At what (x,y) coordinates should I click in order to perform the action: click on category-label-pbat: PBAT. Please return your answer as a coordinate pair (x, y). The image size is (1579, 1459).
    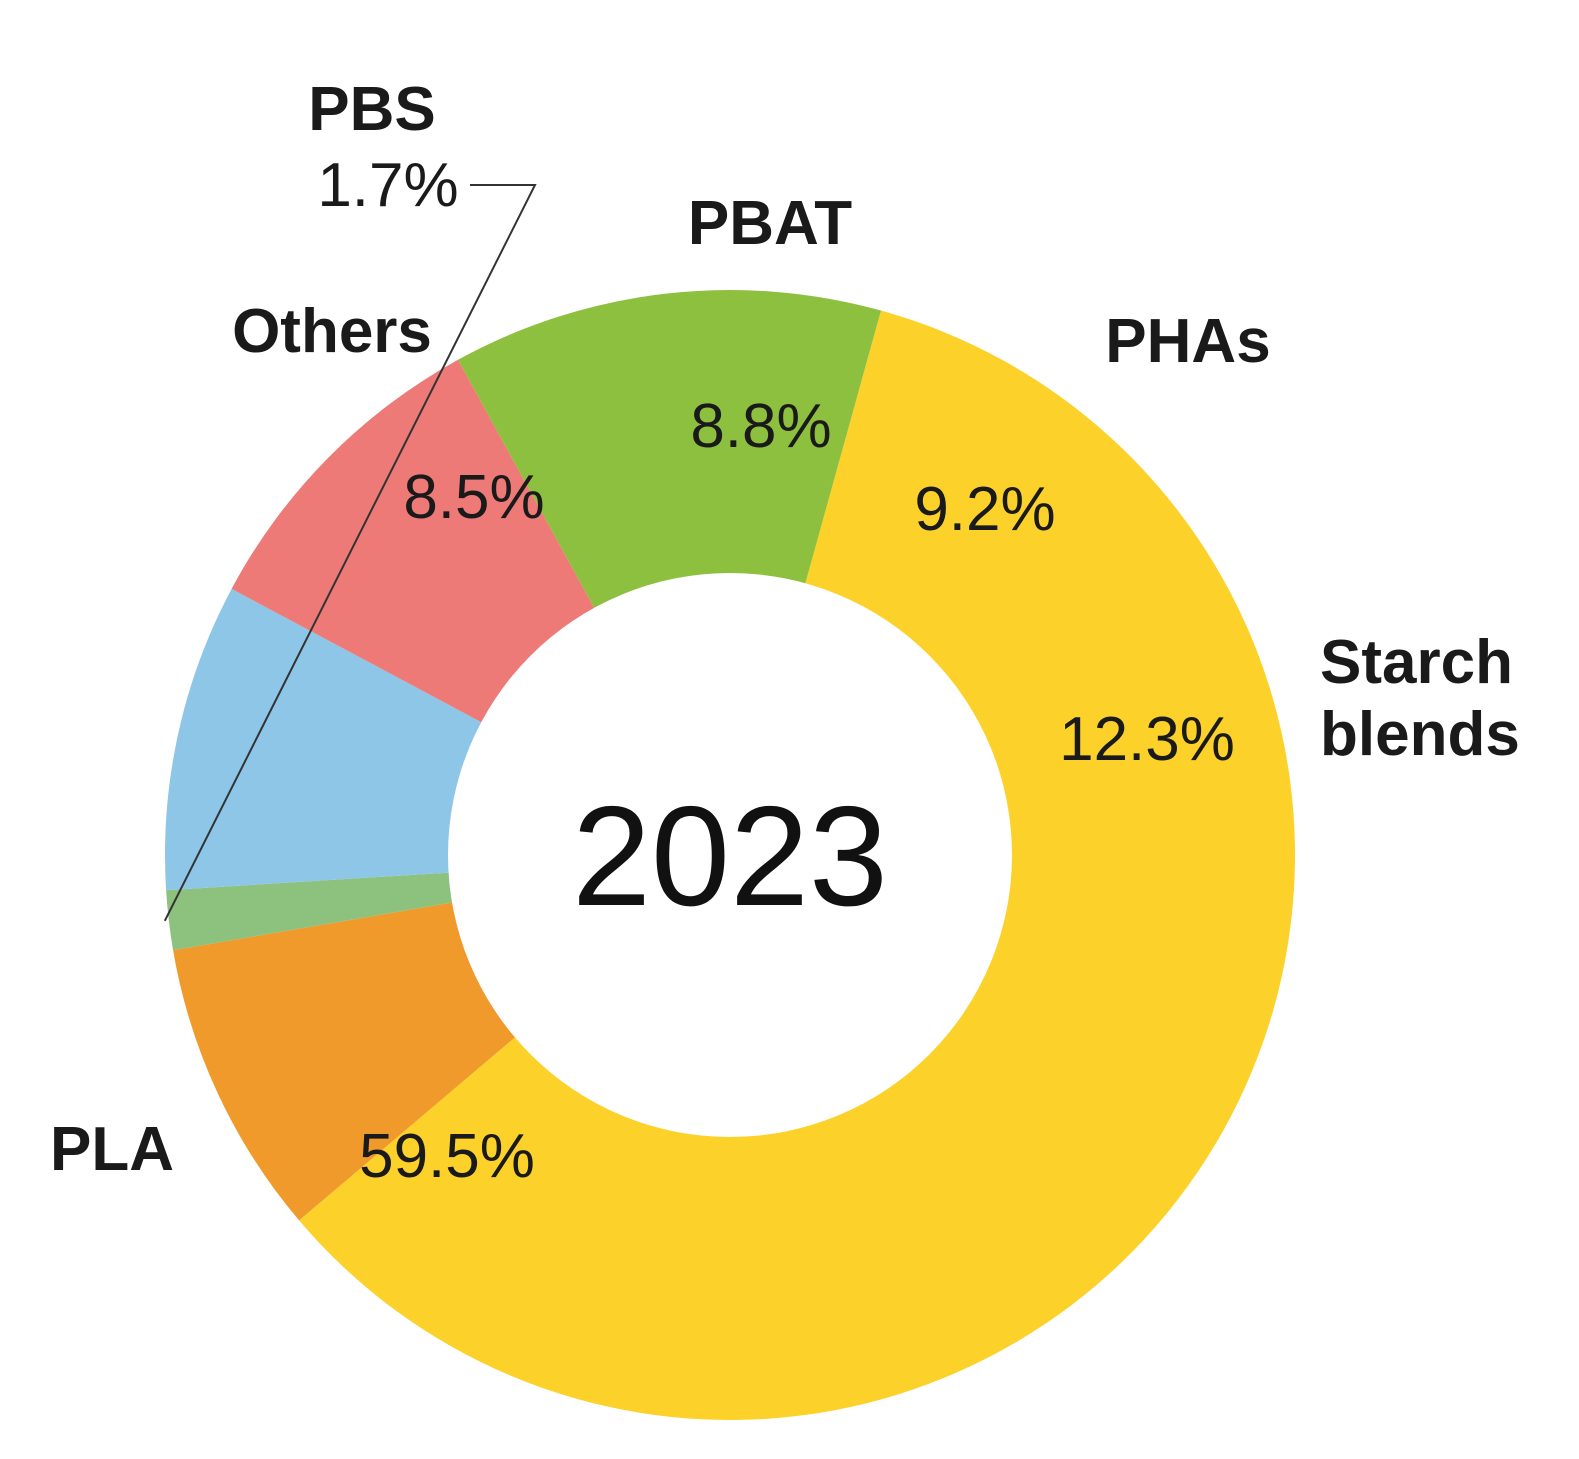
    Looking at the image, I should click on (770, 223).